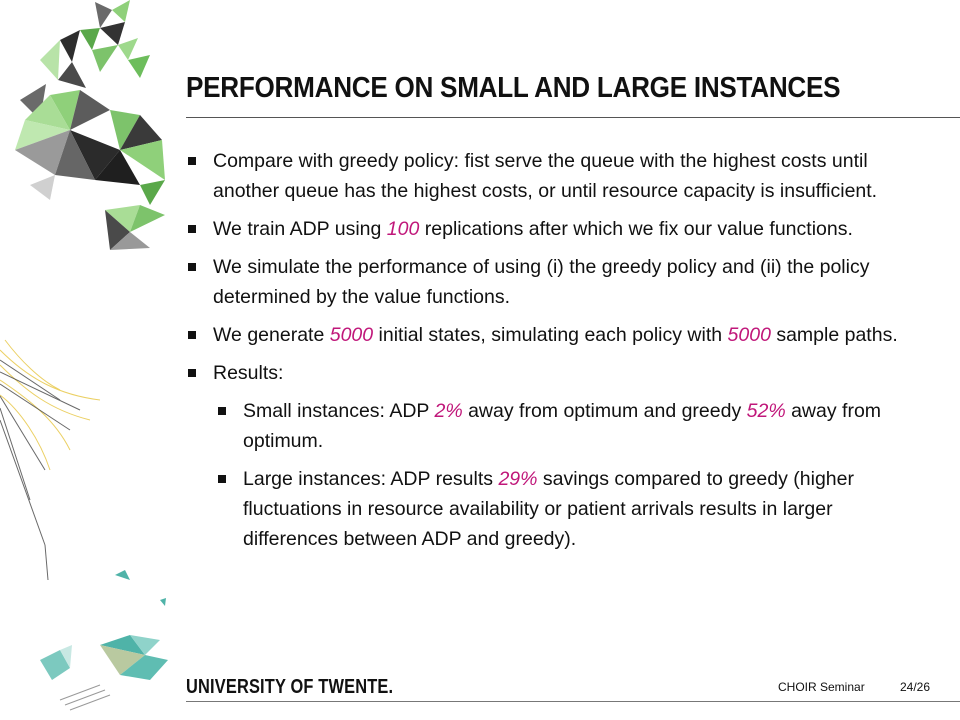 Image resolution: width=960 pixels, height=720 pixels. I want to click on footer-event-label: CHOIR Seminar, so click(821, 687).